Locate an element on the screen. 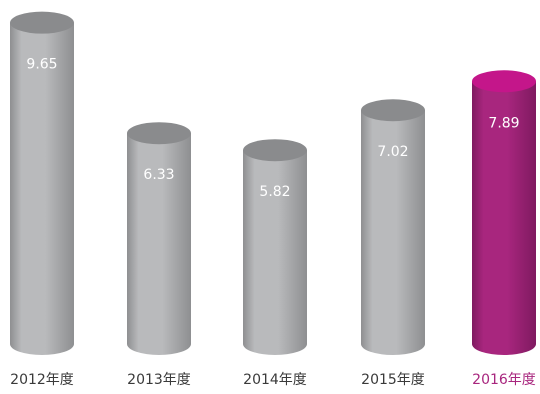  bar-2013年度: 6.33 is located at coordinates (159, 238).